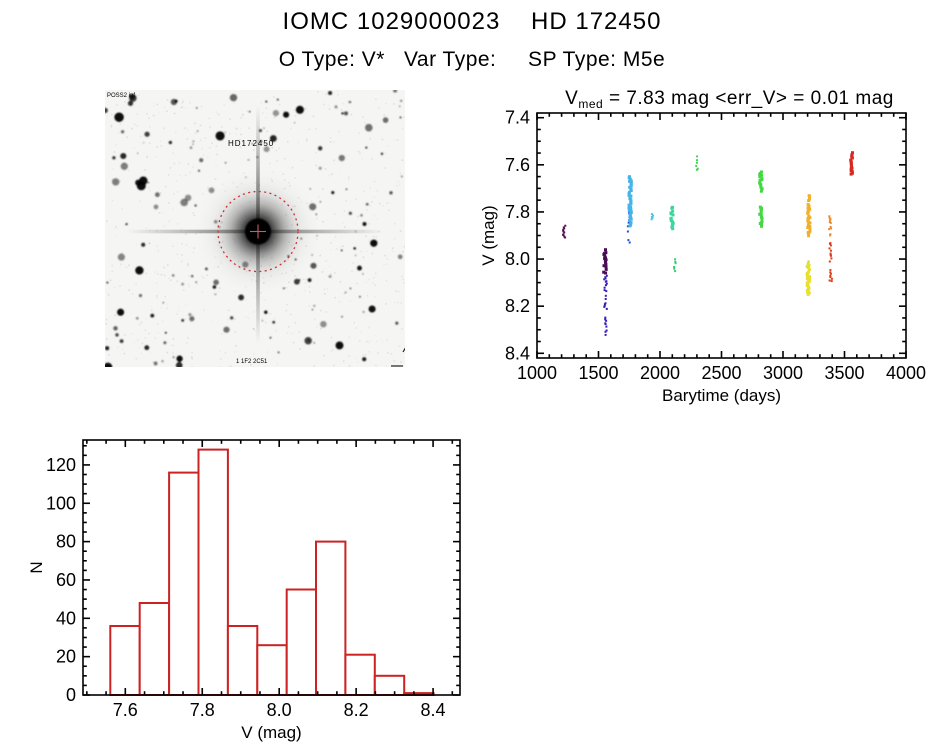 Image resolution: width=944 pixels, height=747 pixels. I want to click on histogram-bars, so click(272, 572).